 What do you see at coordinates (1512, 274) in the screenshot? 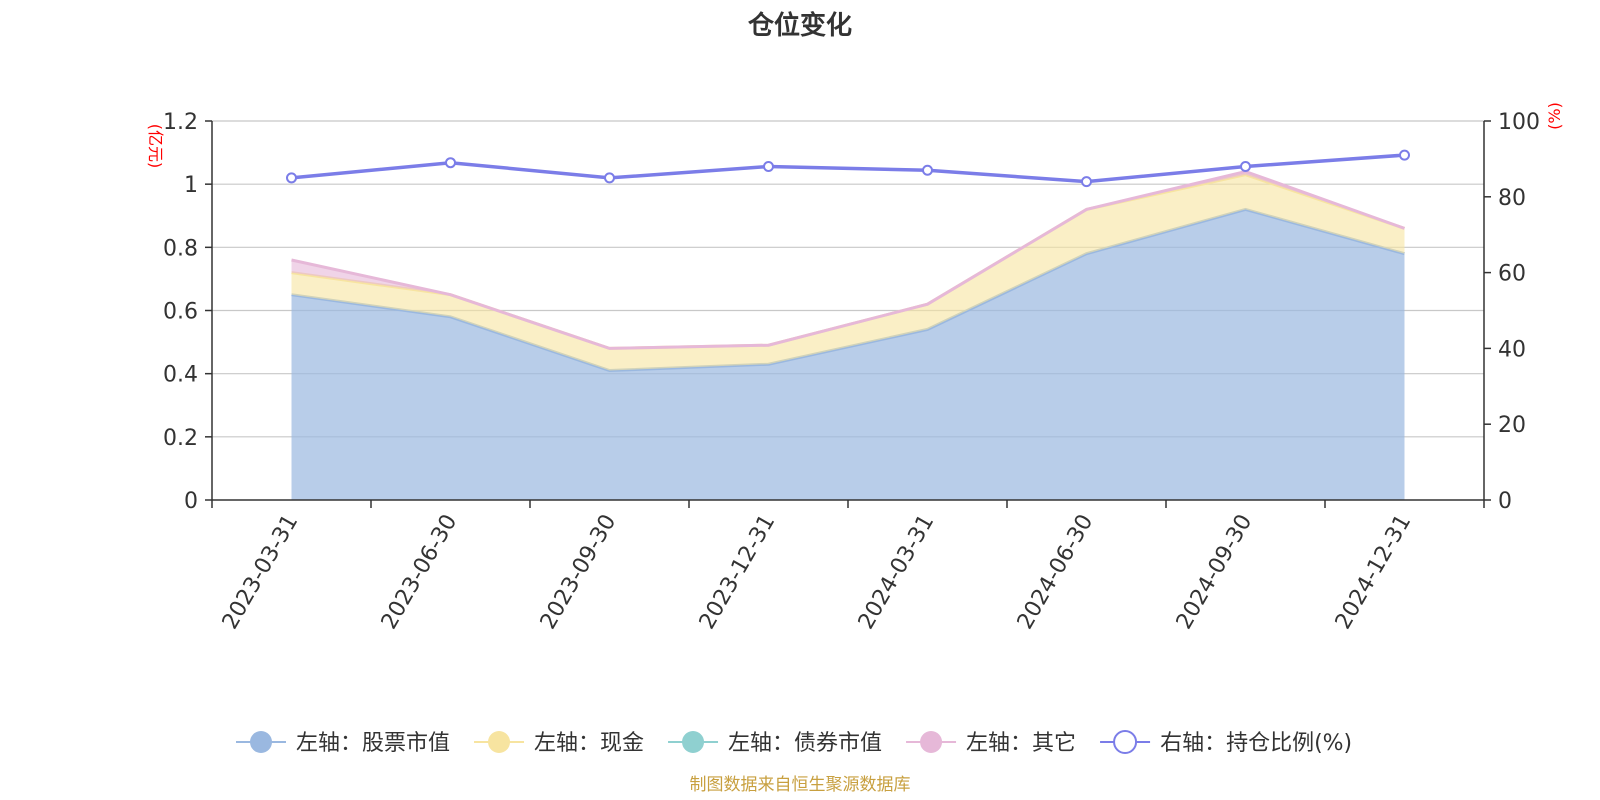
I see `right-axis-tick-label: 60` at bounding box center [1512, 274].